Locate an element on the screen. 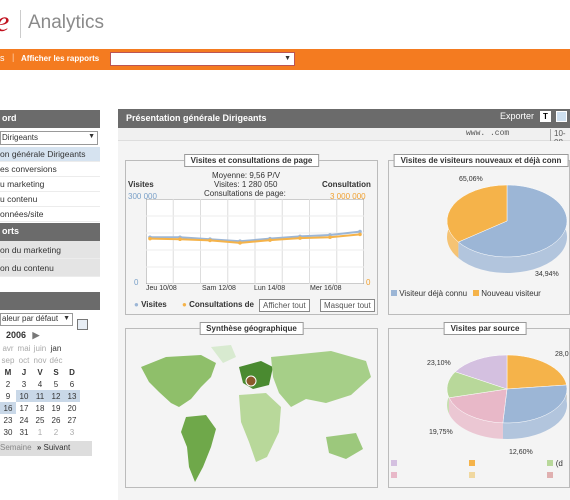 Image resolution: width=570 pixels, height=500 pixels. weekday-label: D is located at coordinates (72, 372).